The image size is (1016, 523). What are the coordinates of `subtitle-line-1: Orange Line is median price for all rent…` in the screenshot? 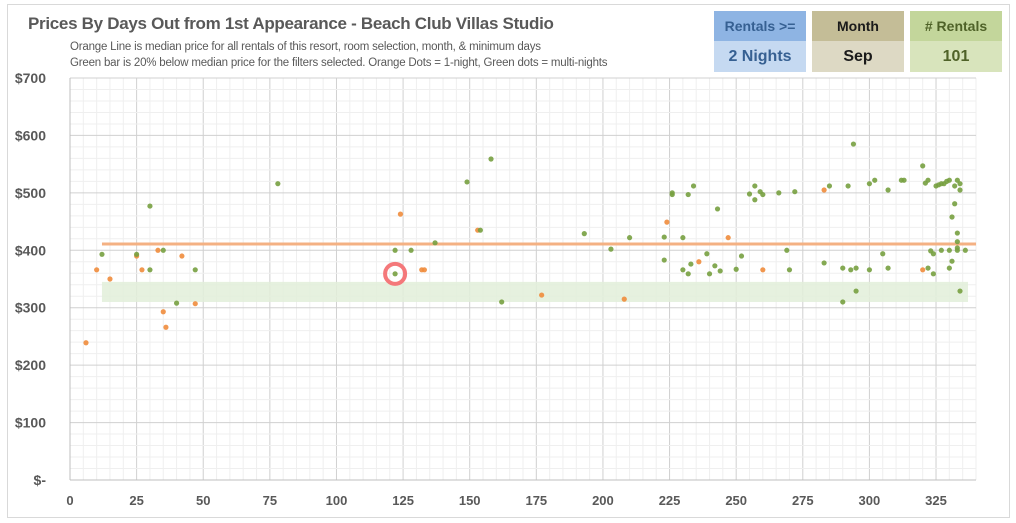 It's located at (305, 47).